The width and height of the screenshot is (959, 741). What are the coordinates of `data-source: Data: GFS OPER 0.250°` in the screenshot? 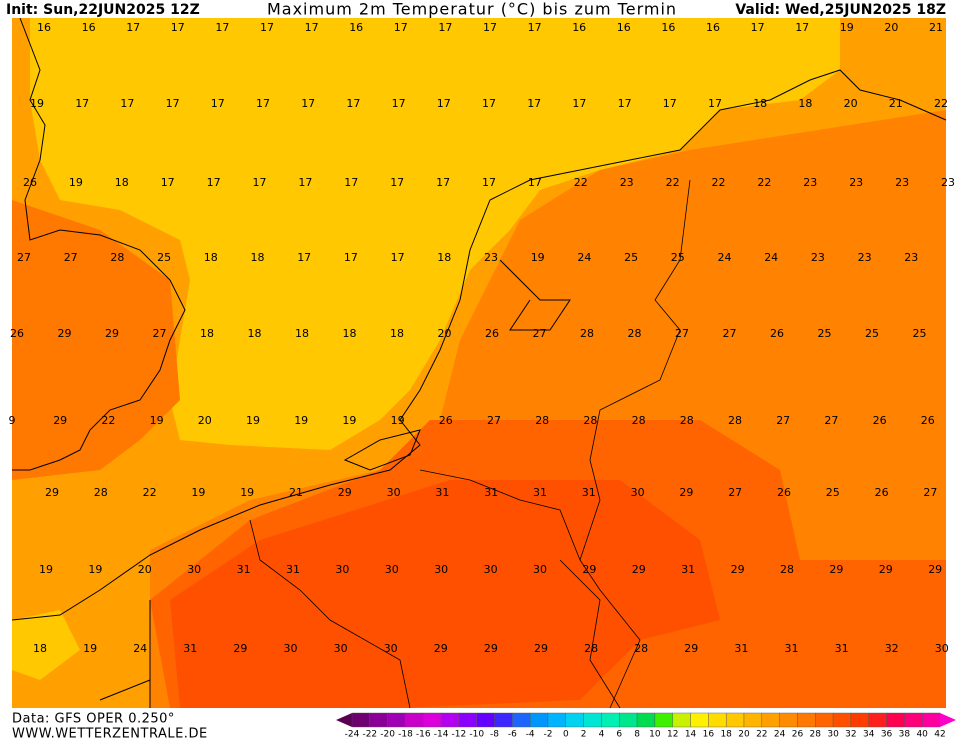 It's located at (93, 719).